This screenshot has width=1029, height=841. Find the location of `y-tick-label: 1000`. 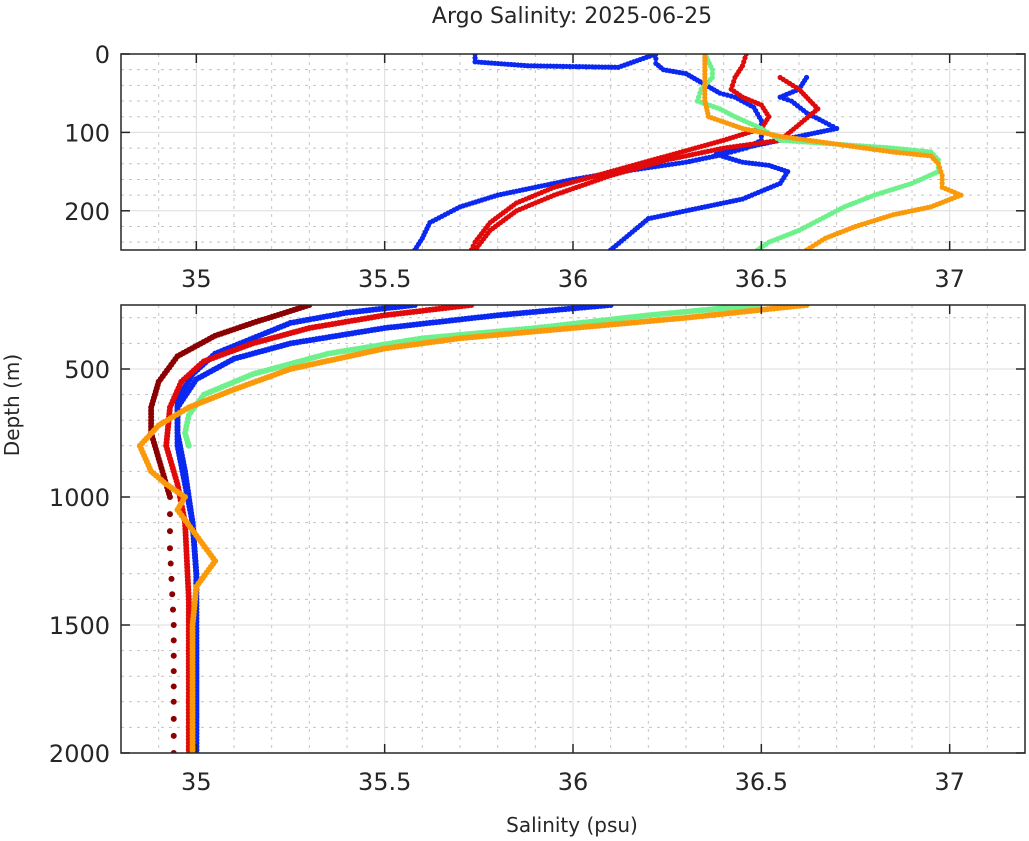

y-tick-label: 1000 is located at coordinates (79, 498).